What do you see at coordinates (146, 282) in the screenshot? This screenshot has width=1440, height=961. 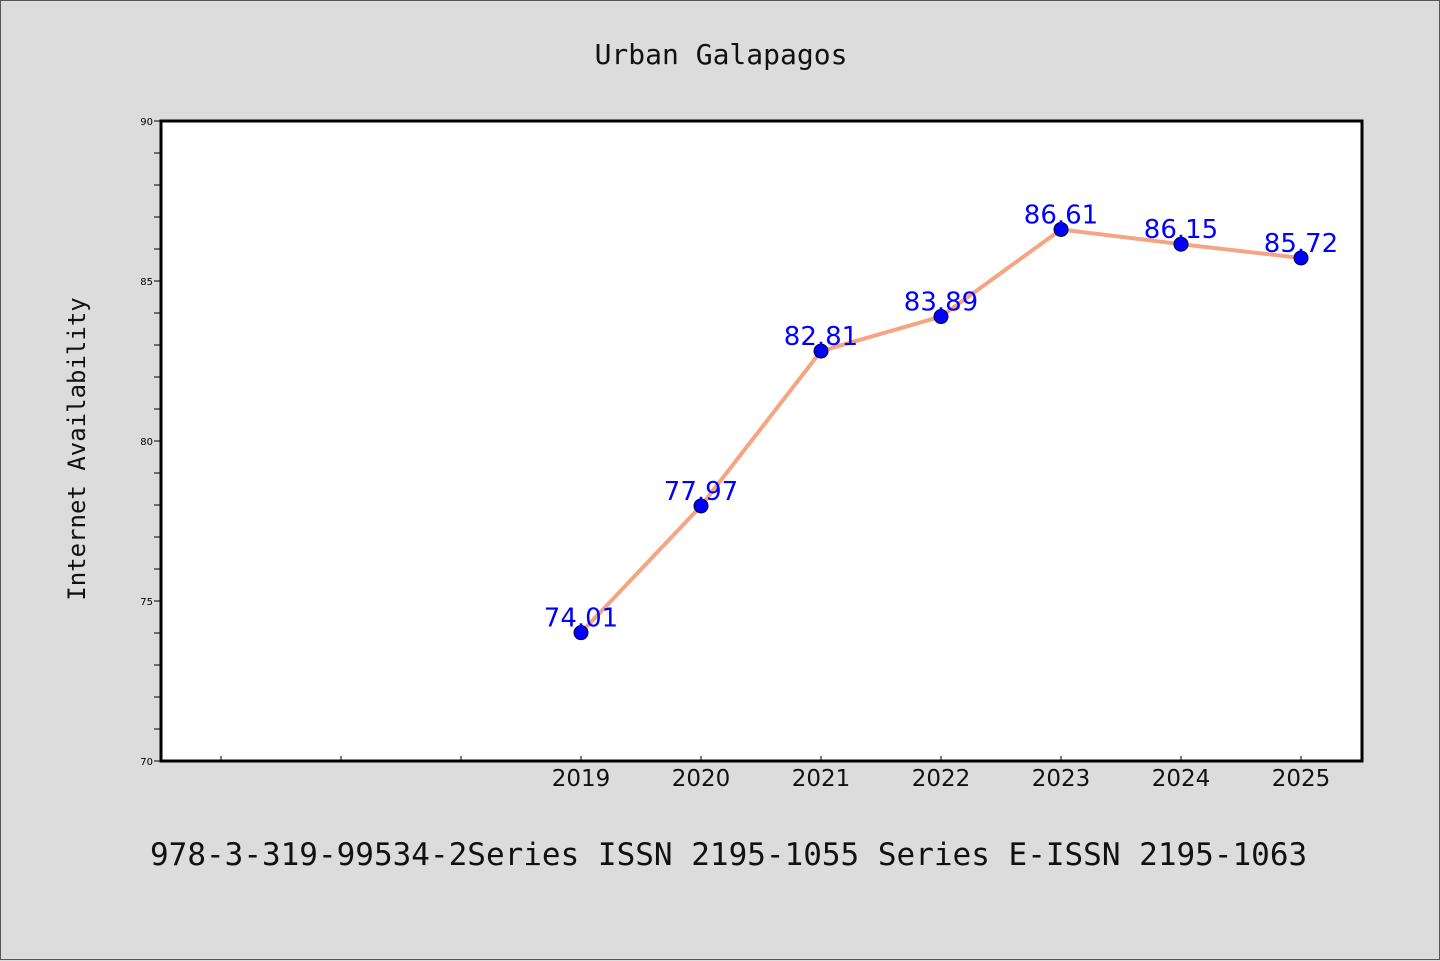 I see `y-tick-label: 85` at bounding box center [146, 282].